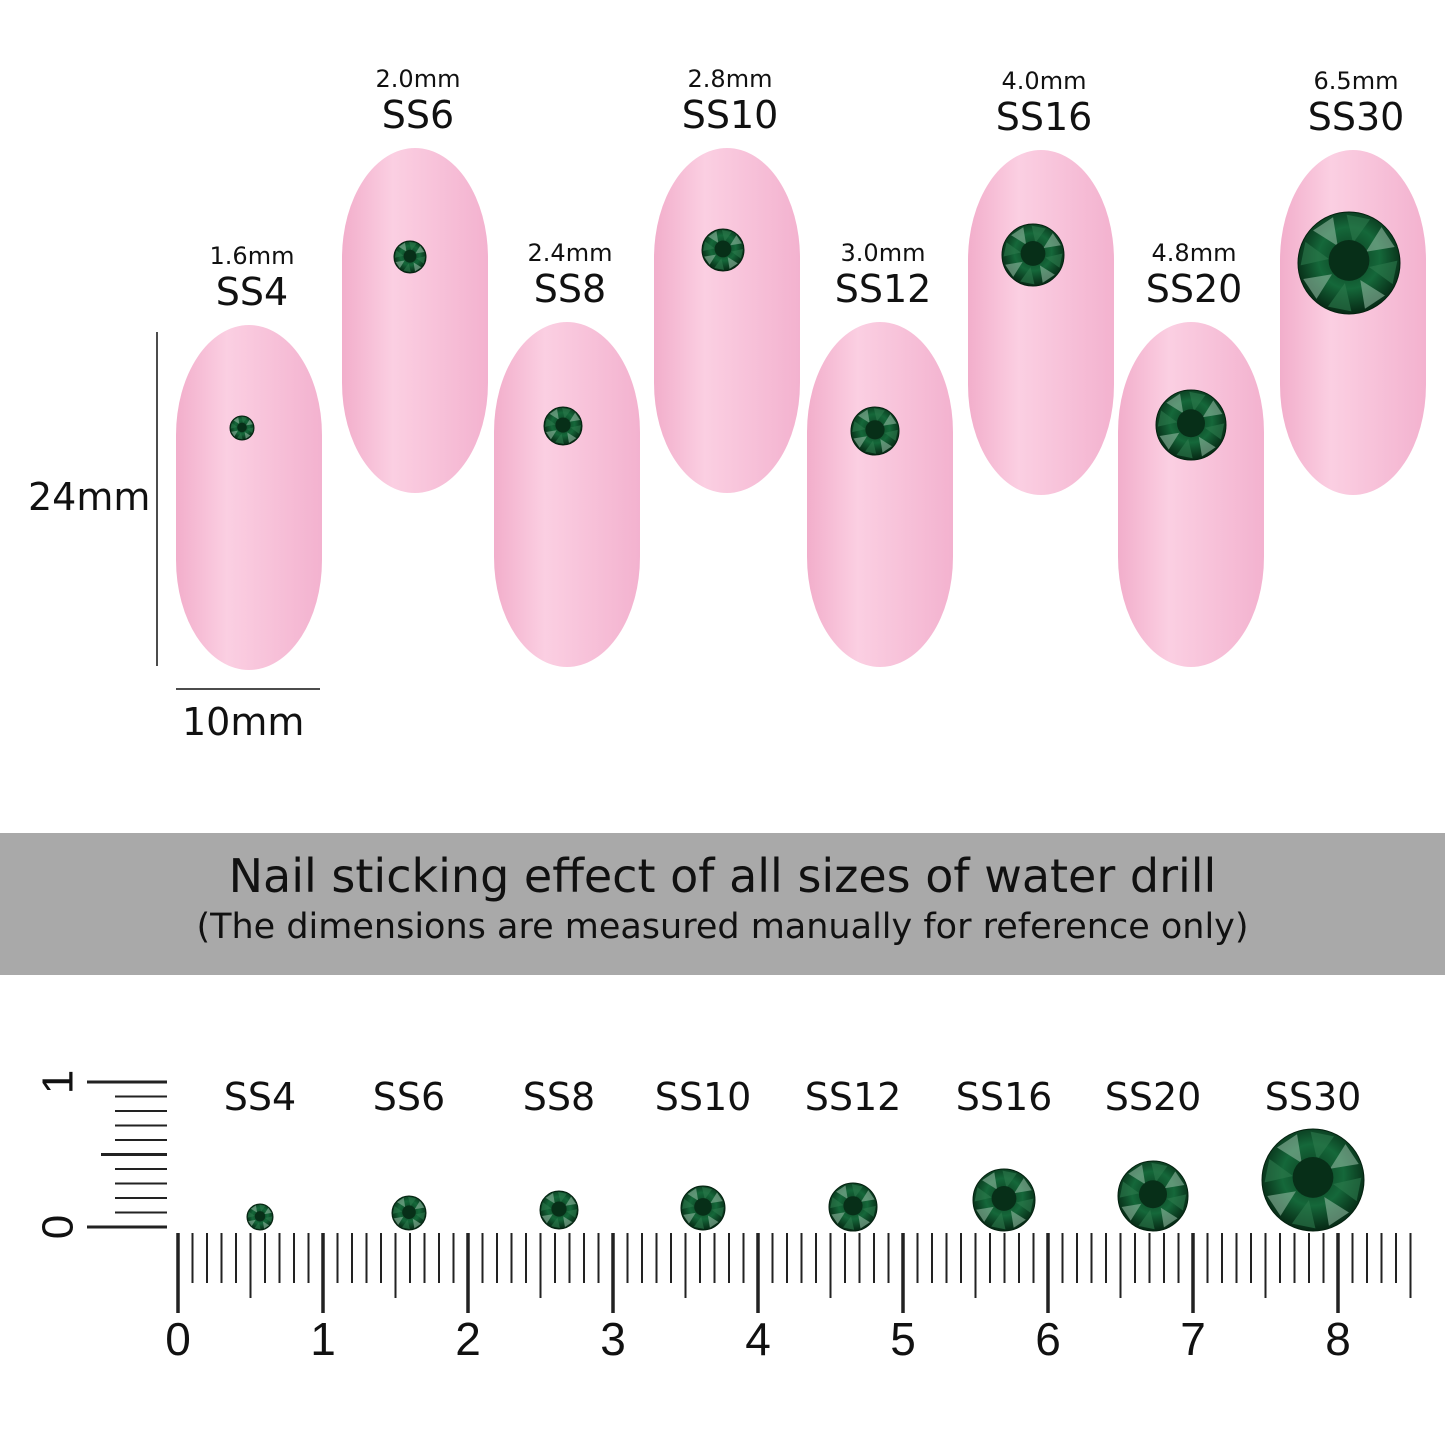 The height and width of the screenshot is (1445, 1445). Describe the element at coordinates (758, 1339) in the screenshot. I see `ruler-label: 4` at that location.